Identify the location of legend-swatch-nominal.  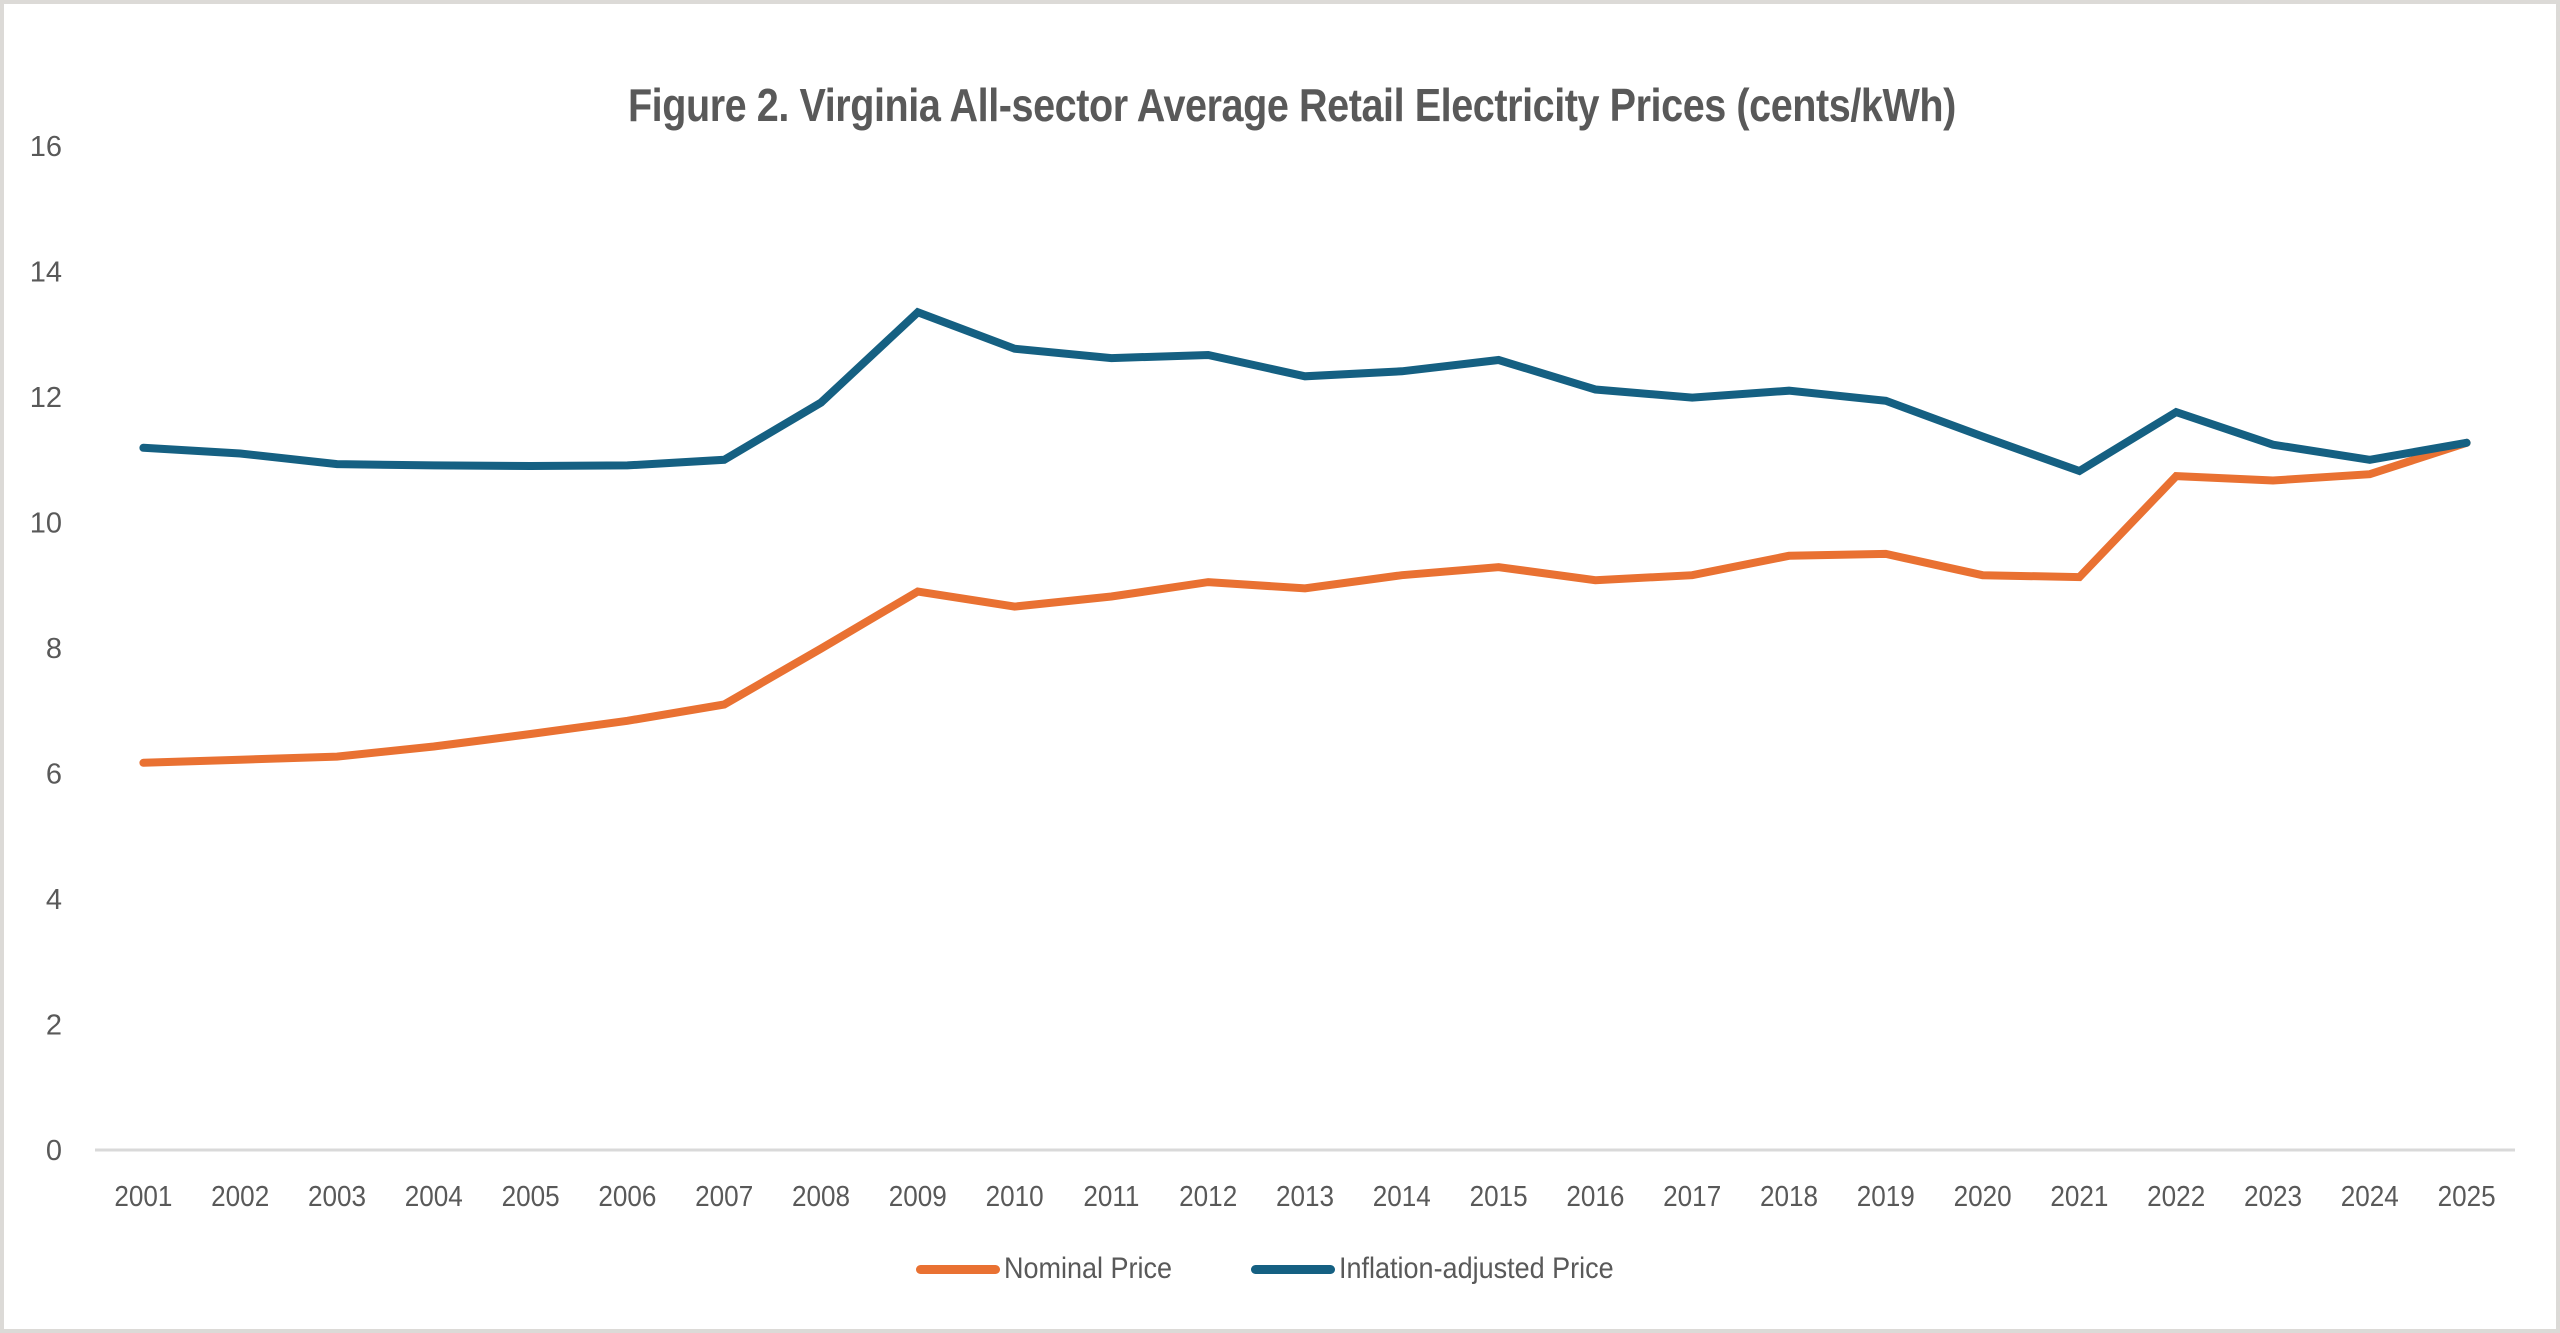
(958, 1269).